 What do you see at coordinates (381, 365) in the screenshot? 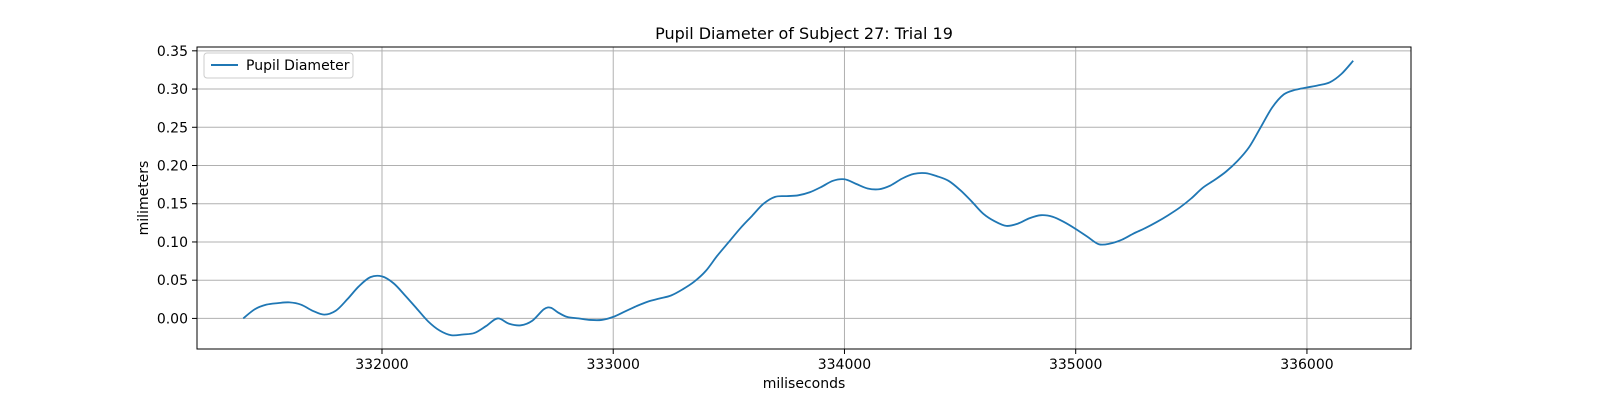
I see `x-tick-label: 332000` at bounding box center [381, 365].